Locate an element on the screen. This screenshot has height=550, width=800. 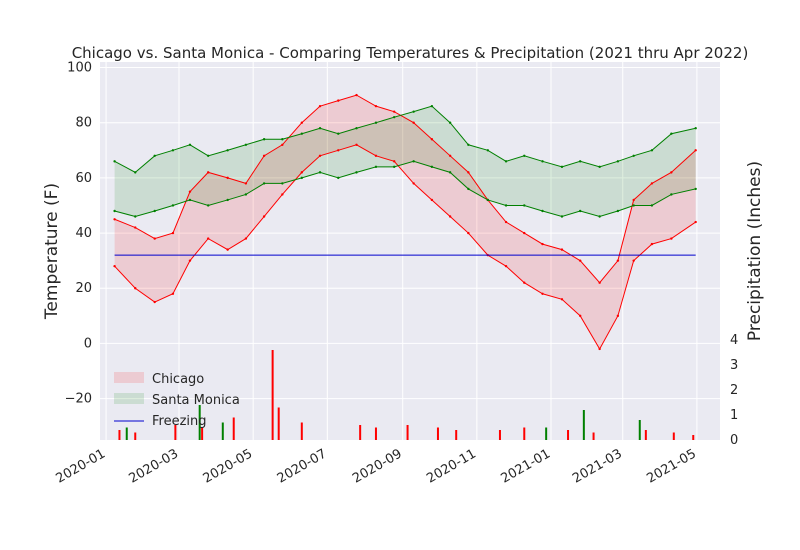
y-tick-label: −20 is located at coordinates (78, 399).